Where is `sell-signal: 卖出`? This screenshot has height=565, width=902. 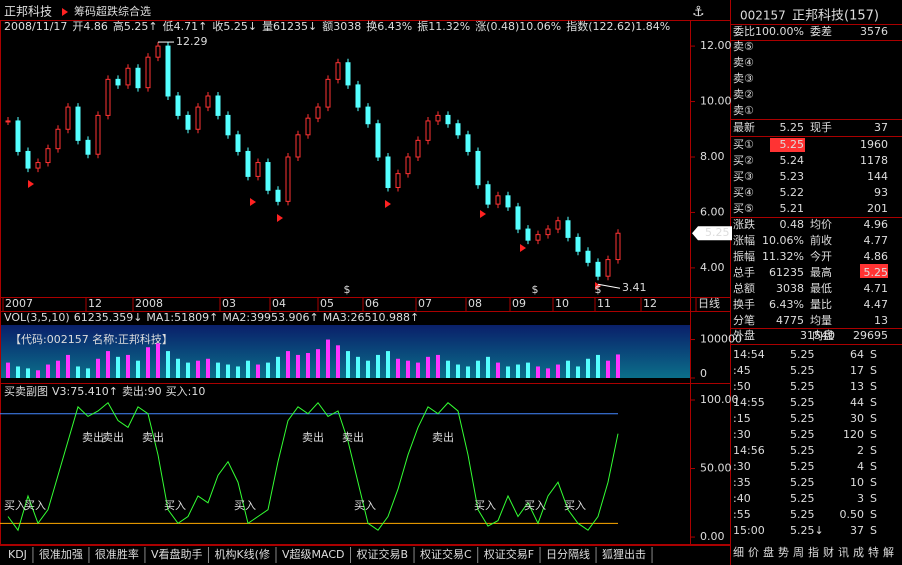 sell-signal: 卖出 is located at coordinates (313, 437).